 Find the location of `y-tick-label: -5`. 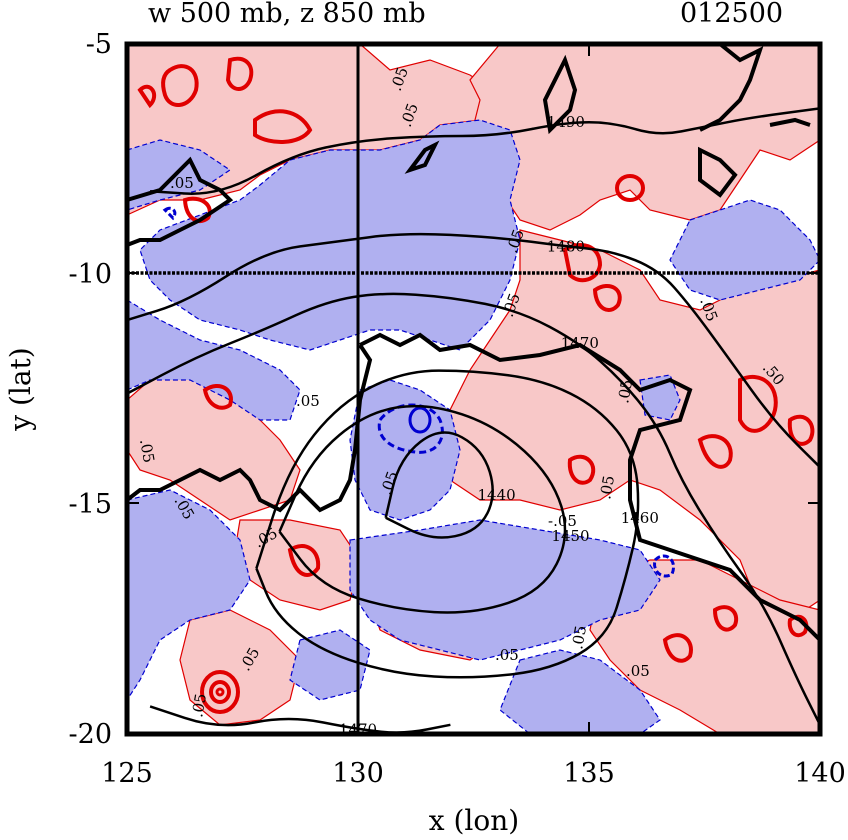

y-tick-label: -5 is located at coordinates (99, 44).